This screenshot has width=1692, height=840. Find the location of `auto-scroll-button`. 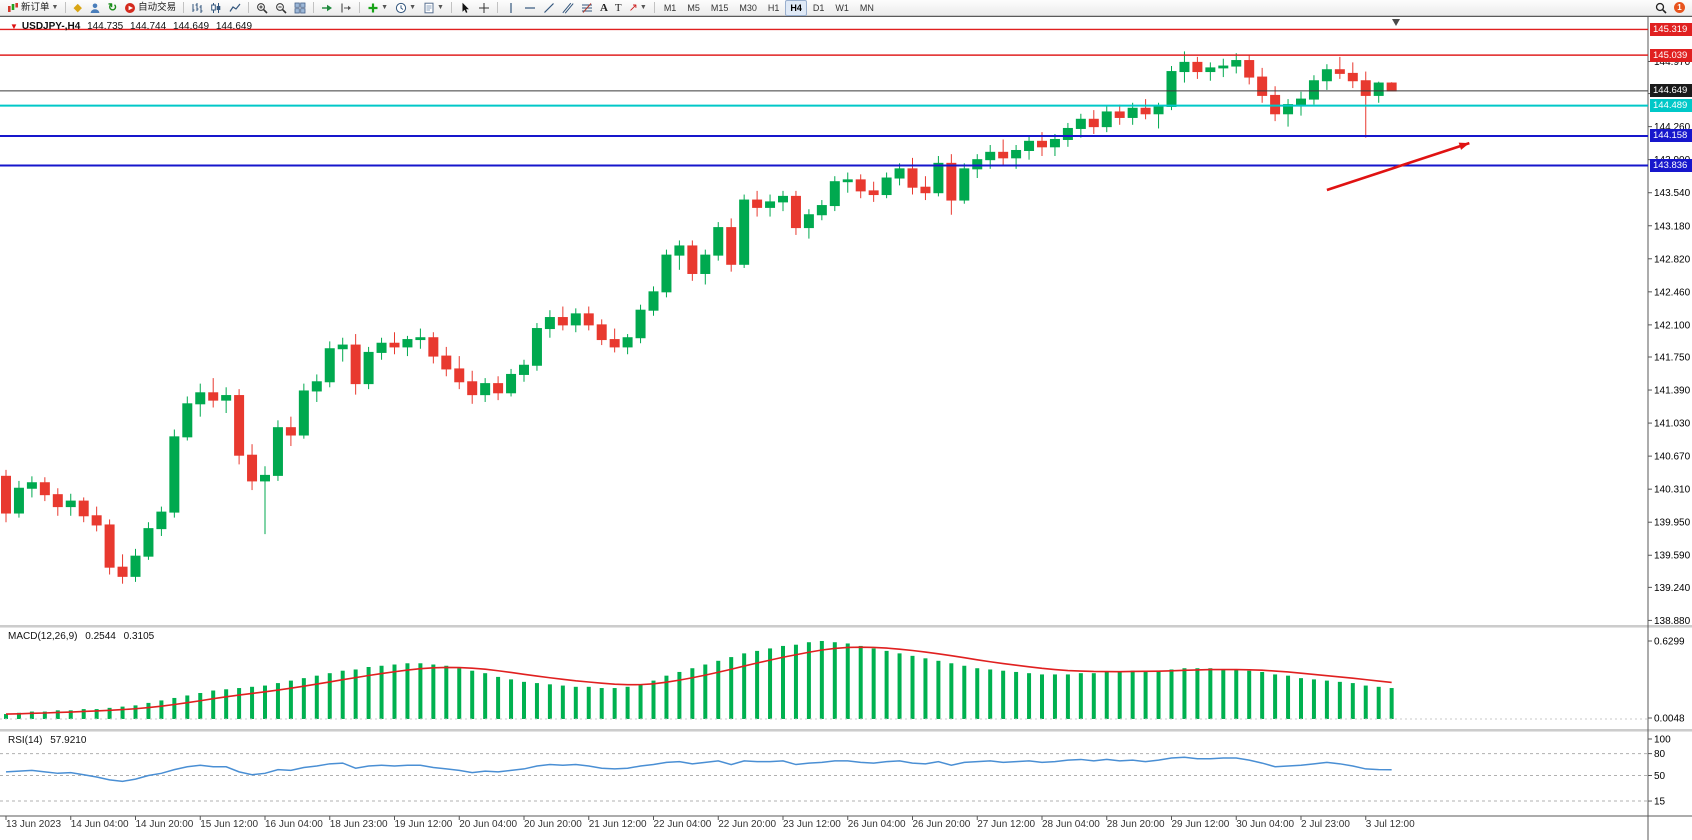

auto-scroll-button is located at coordinates (327, 8).